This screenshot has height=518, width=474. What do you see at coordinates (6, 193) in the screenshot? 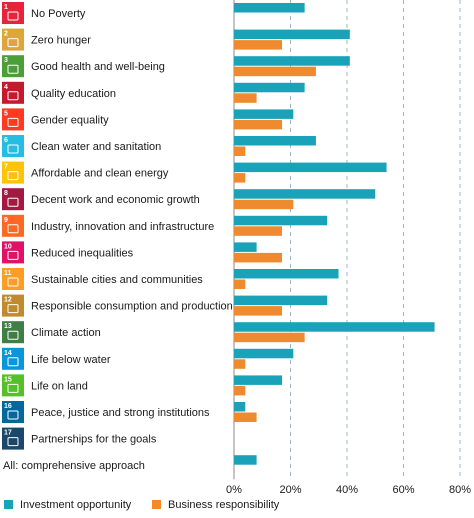
I see `sdg-icon-number: 8` at bounding box center [6, 193].